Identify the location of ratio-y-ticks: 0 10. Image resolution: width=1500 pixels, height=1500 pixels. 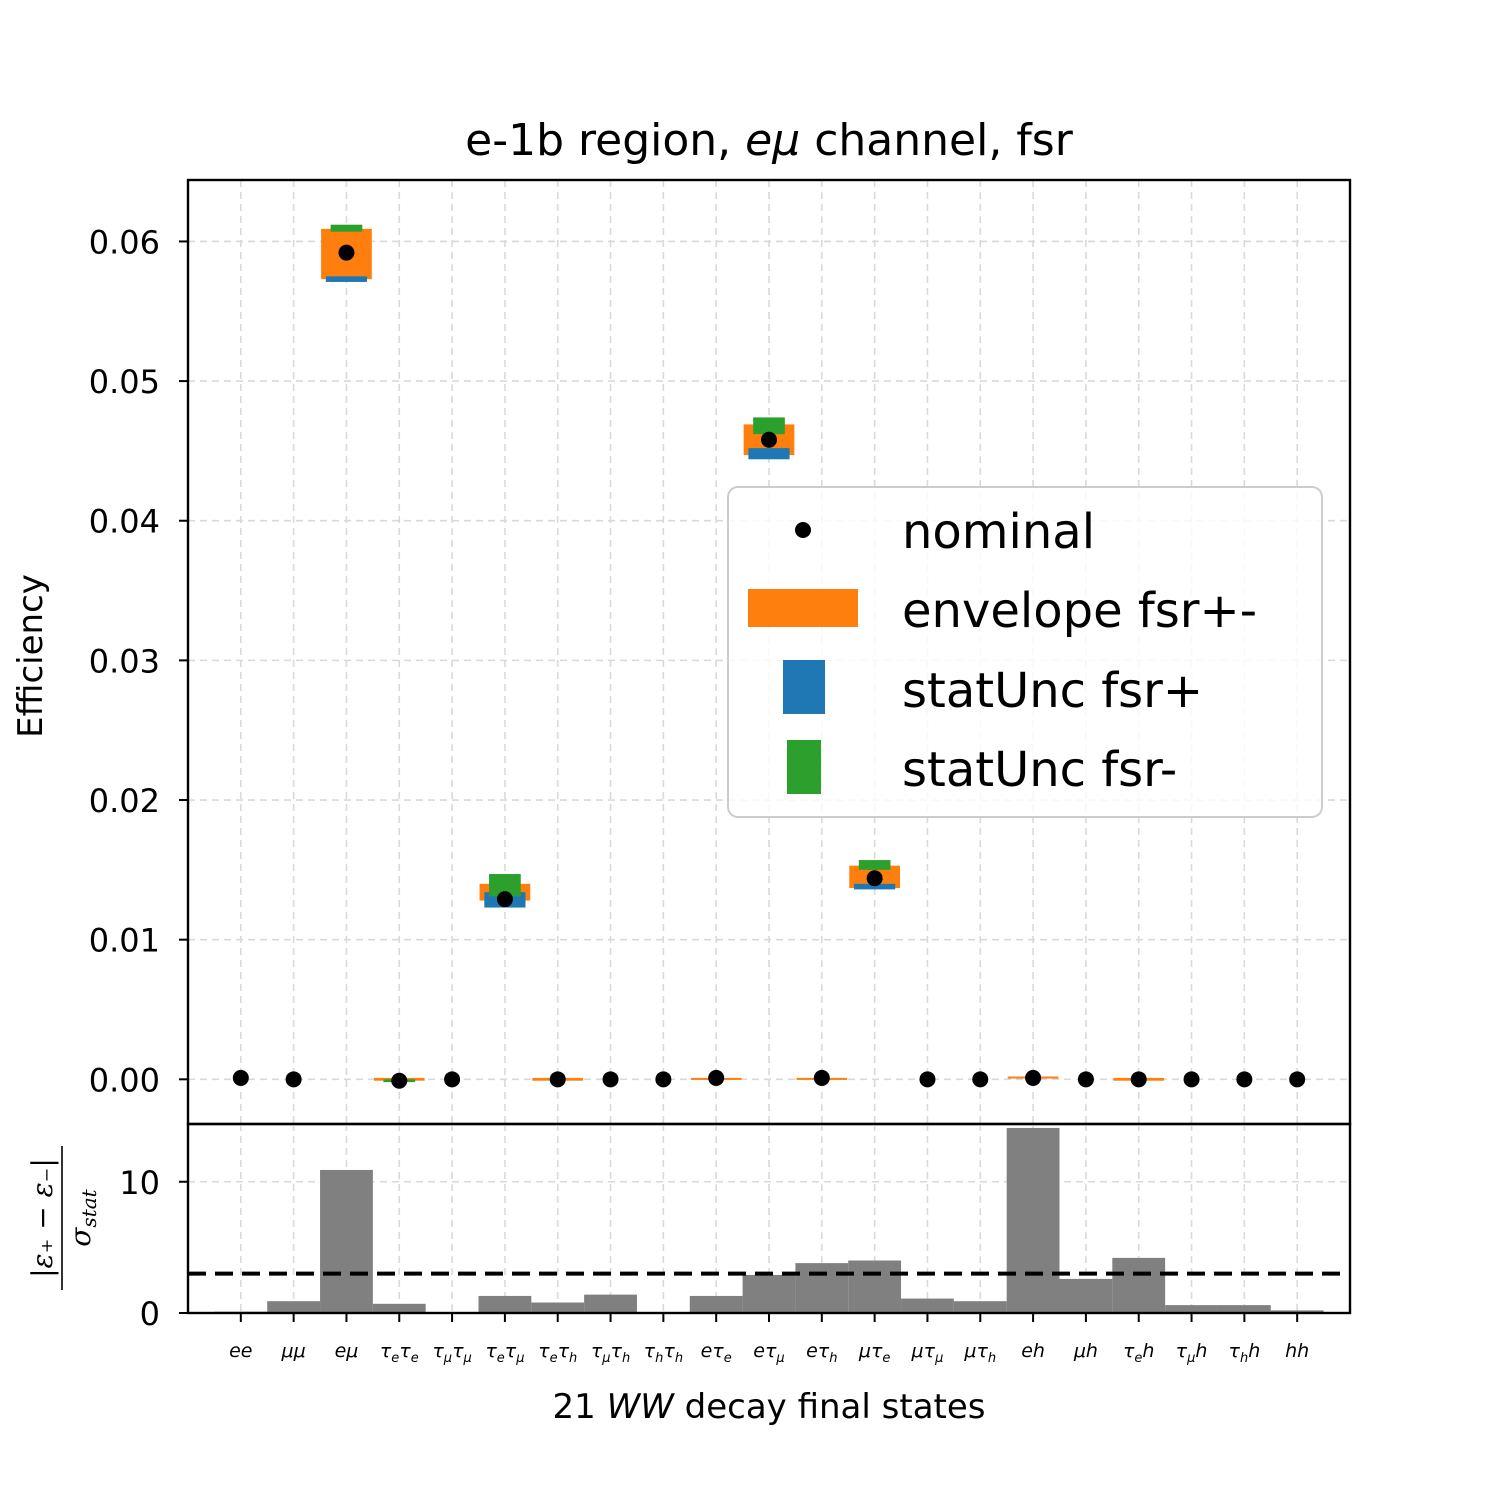
(153, 1248).